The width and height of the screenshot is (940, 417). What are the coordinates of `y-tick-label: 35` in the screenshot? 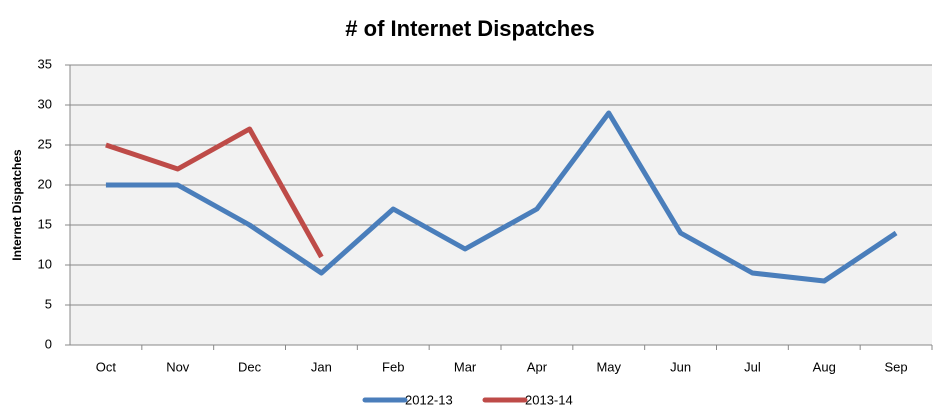 It's located at (45, 63).